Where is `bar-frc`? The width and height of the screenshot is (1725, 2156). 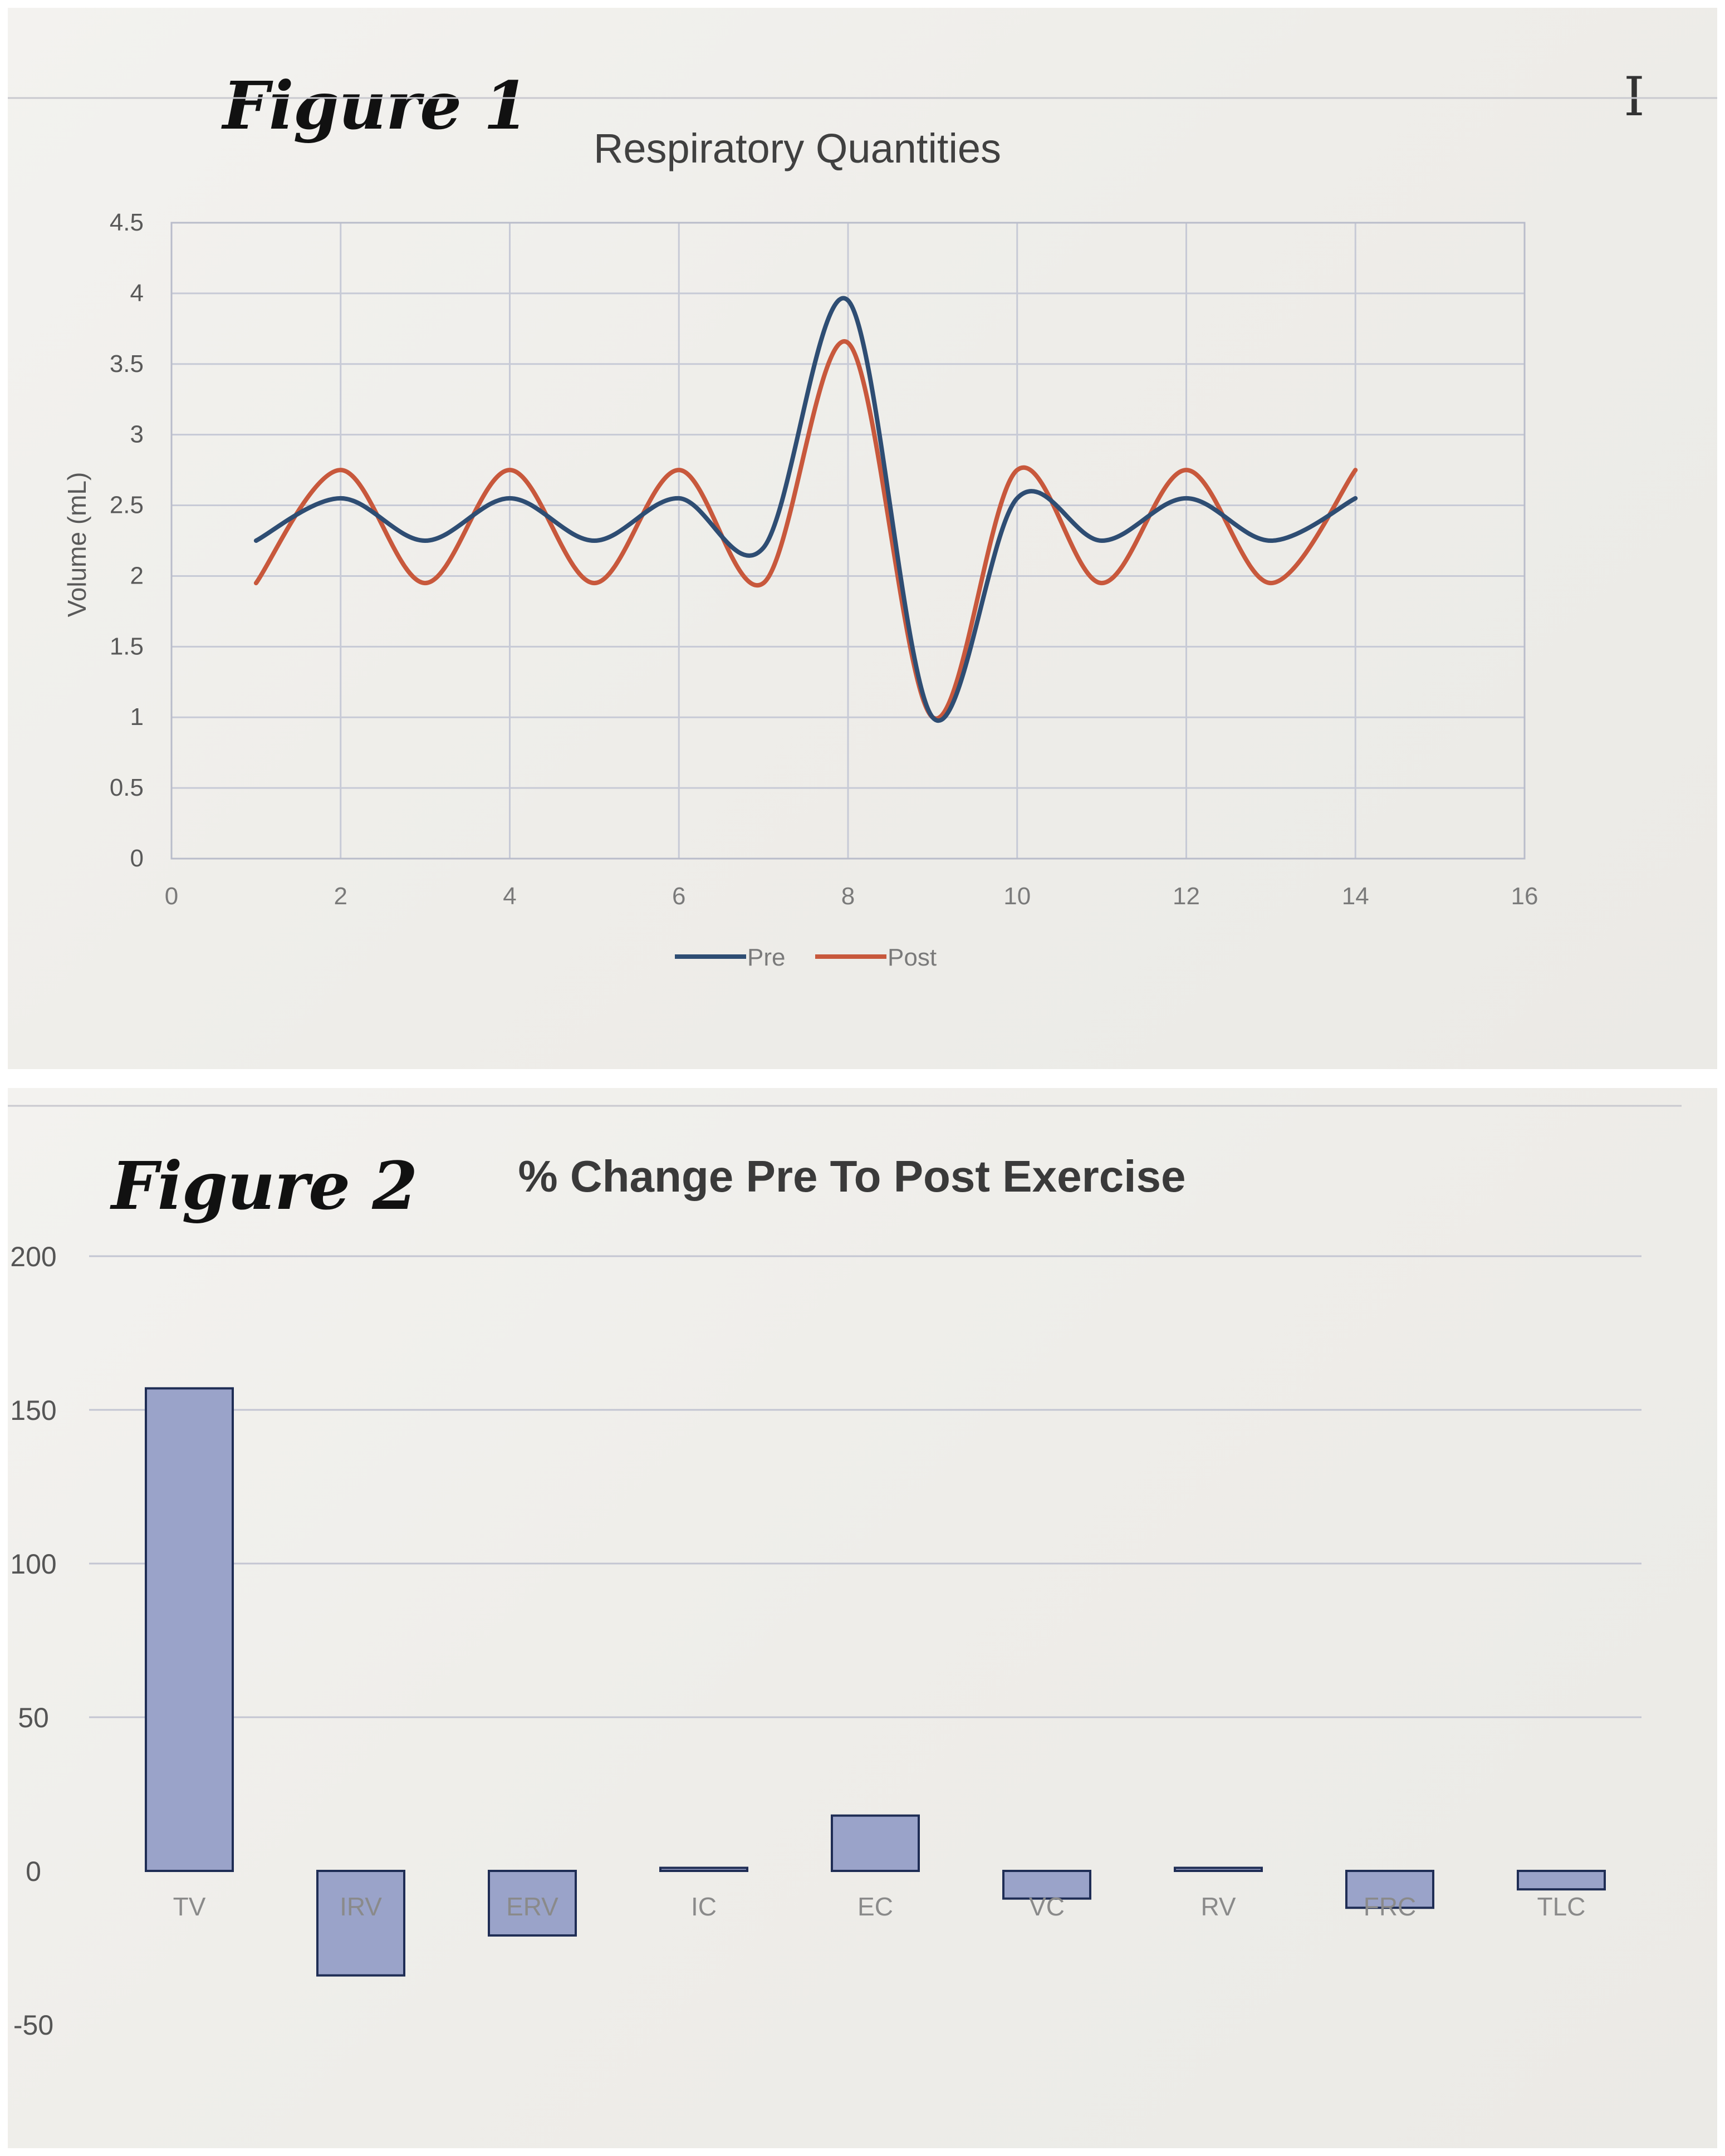 bar-frc is located at coordinates (1389, 1889).